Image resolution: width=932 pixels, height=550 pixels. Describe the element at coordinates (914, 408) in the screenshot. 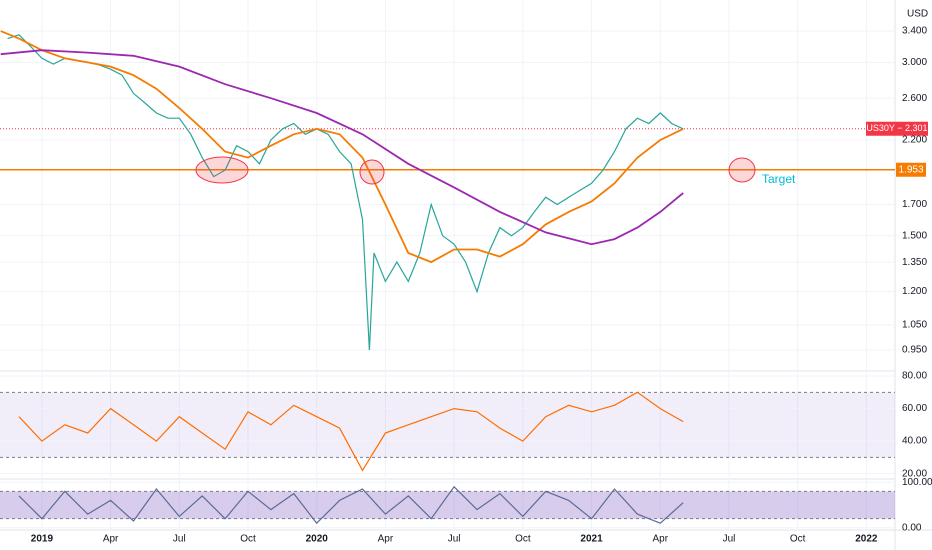

I see `y-tick-label: 60.00` at that location.